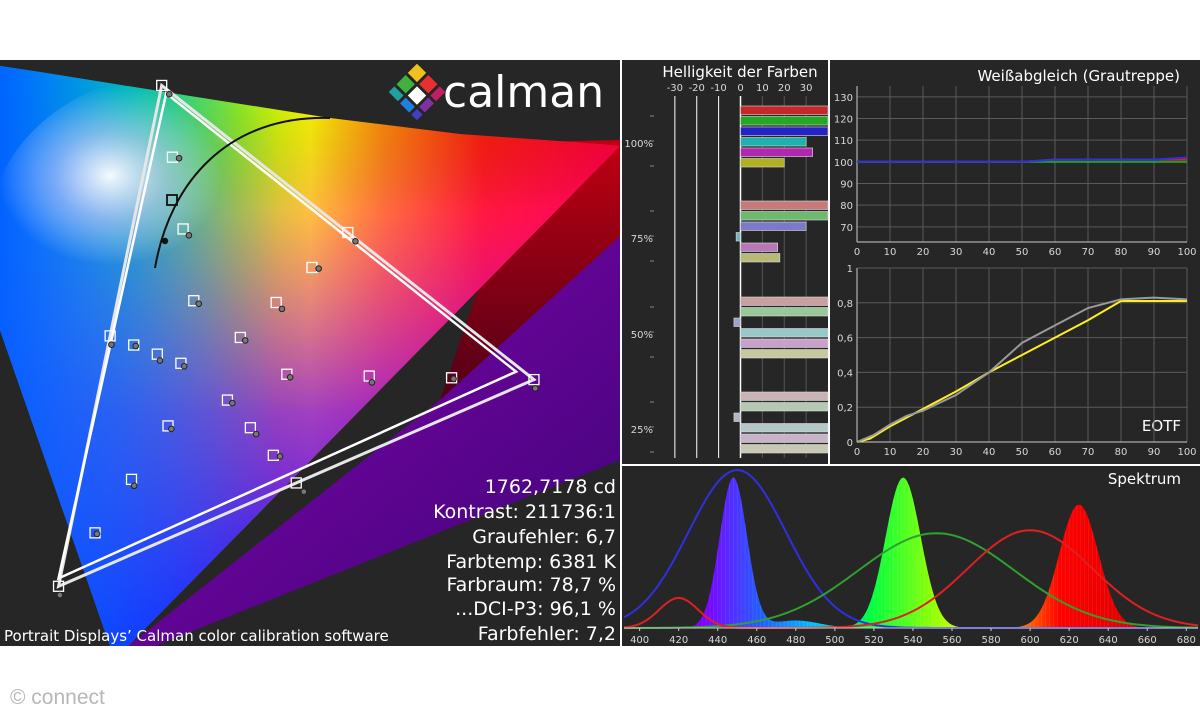 This screenshot has width=1200, height=720. I want to click on stat-color-error: Farbfehler: 7,2, so click(547, 634).